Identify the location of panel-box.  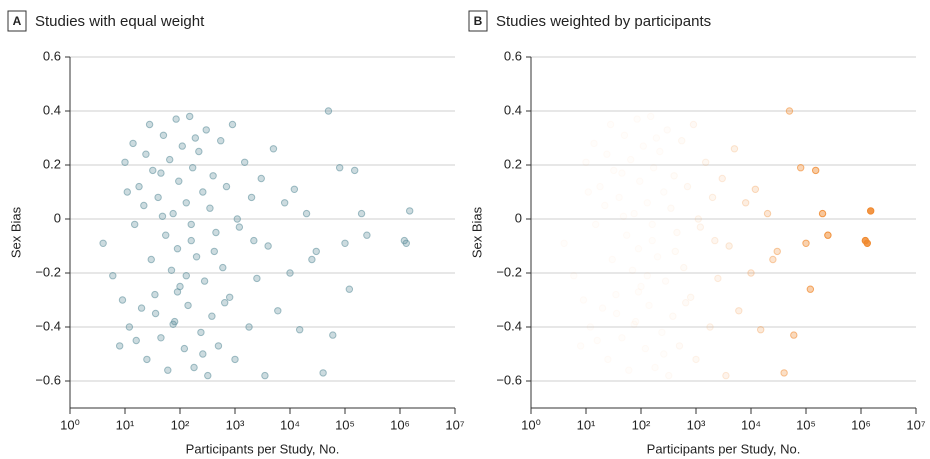
(17, 21).